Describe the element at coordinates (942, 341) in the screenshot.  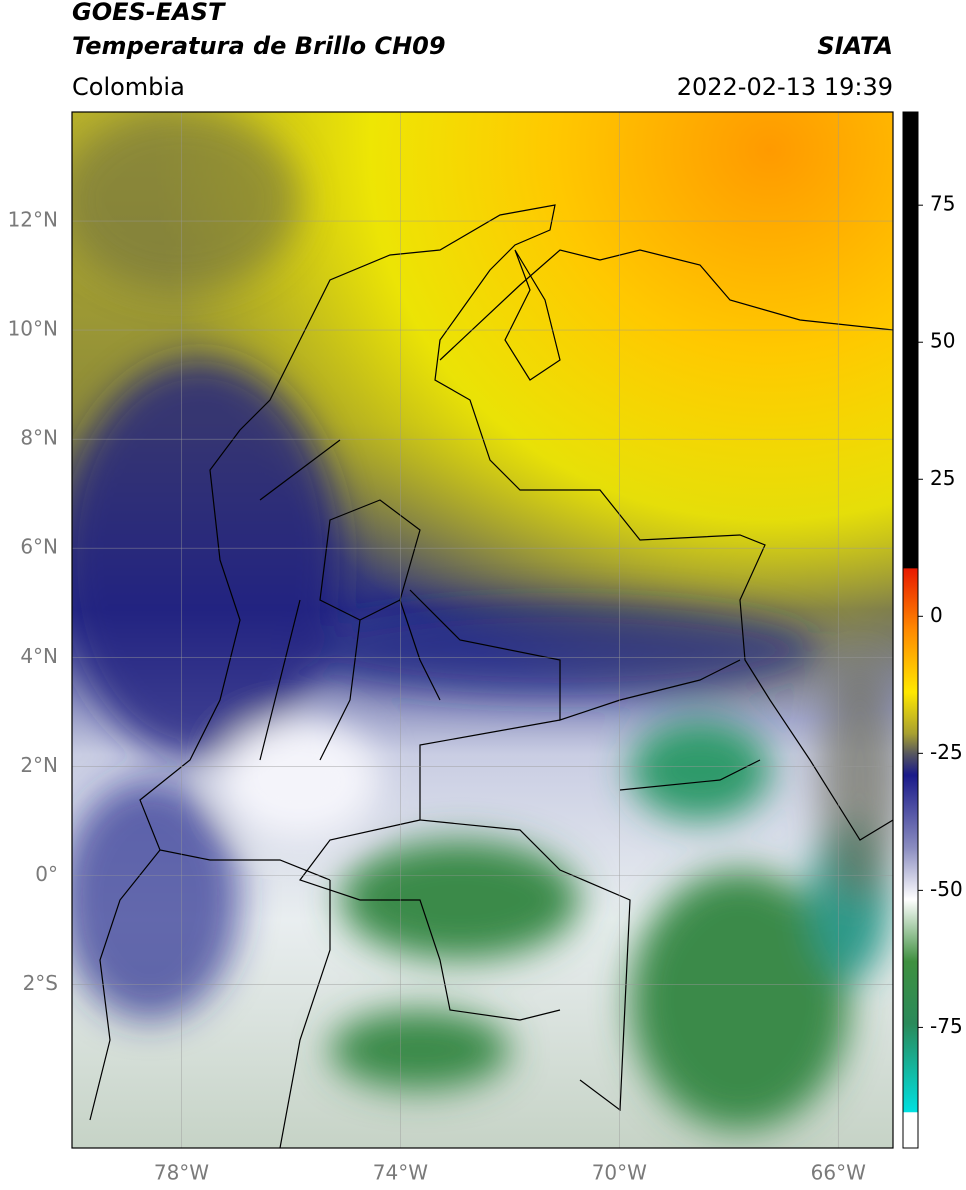
I see `colorbar-tick-label: 50` at that location.